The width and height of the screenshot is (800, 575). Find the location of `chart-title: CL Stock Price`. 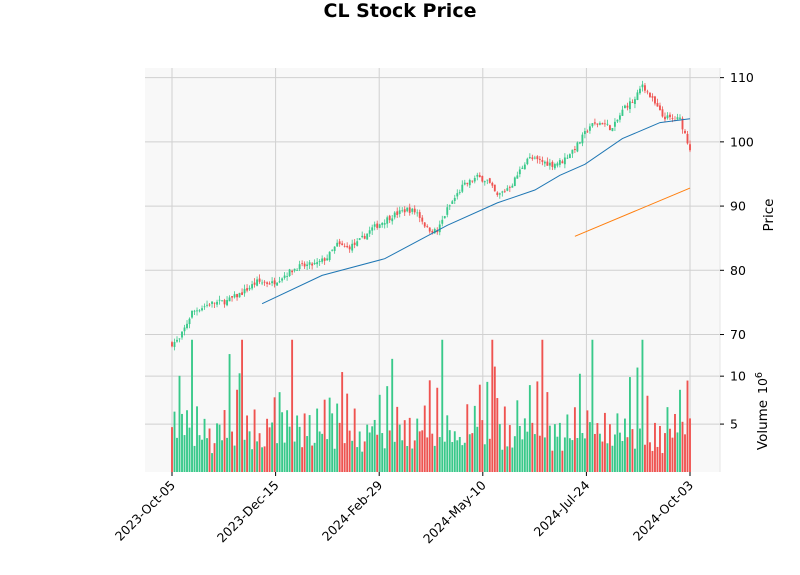

chart-title: CL Stock Price is located at coordinates (400, 11).